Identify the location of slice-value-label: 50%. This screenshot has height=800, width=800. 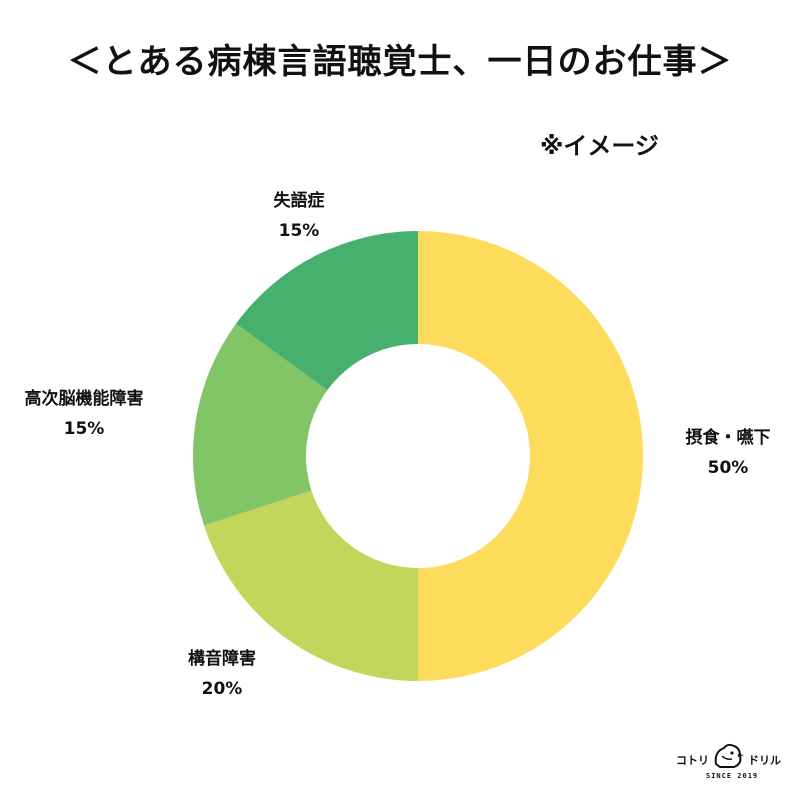
(728, 468).